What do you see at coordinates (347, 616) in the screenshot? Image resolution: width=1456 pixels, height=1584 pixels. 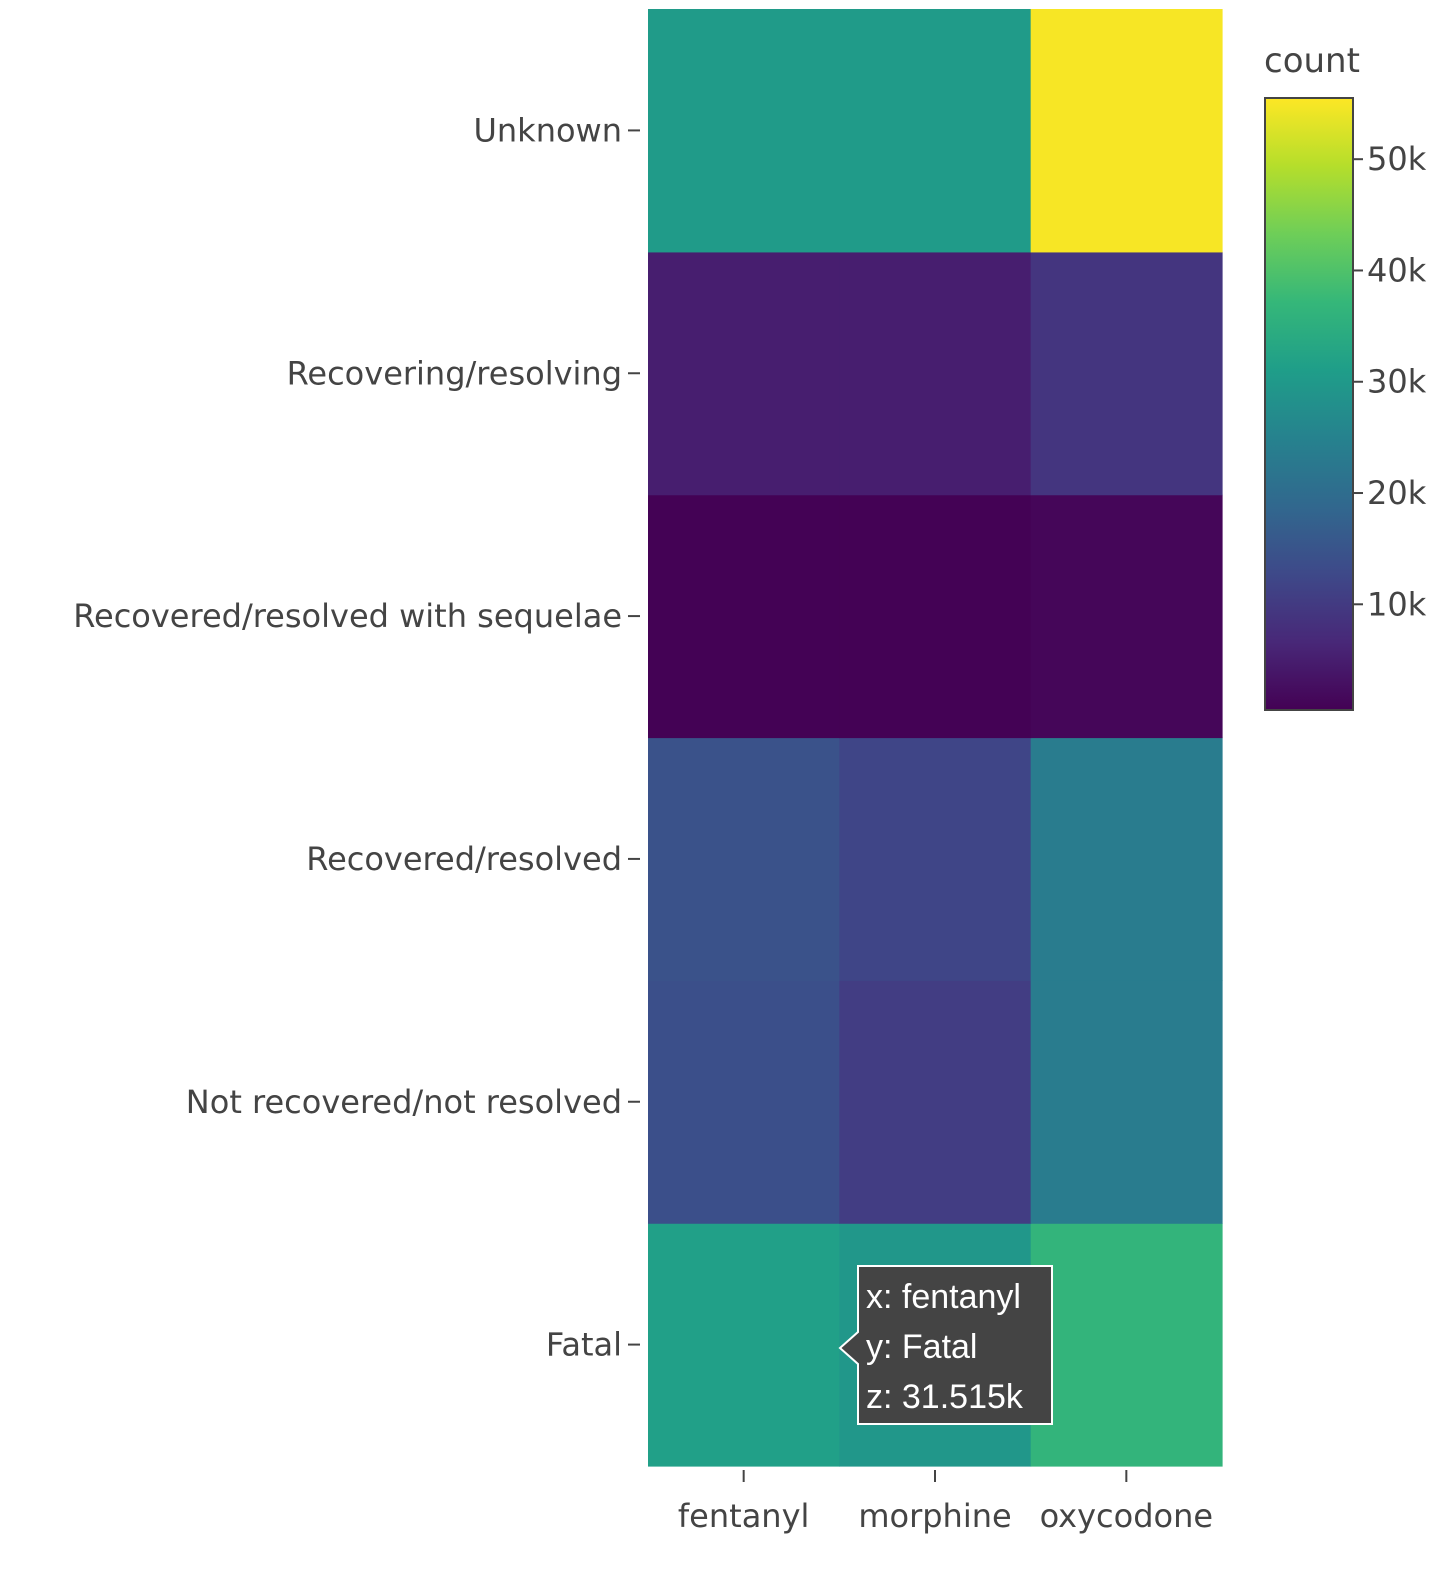 I see `y-tick-label: Recovered/resolved with sequelae` at bounding box center [347, 616].